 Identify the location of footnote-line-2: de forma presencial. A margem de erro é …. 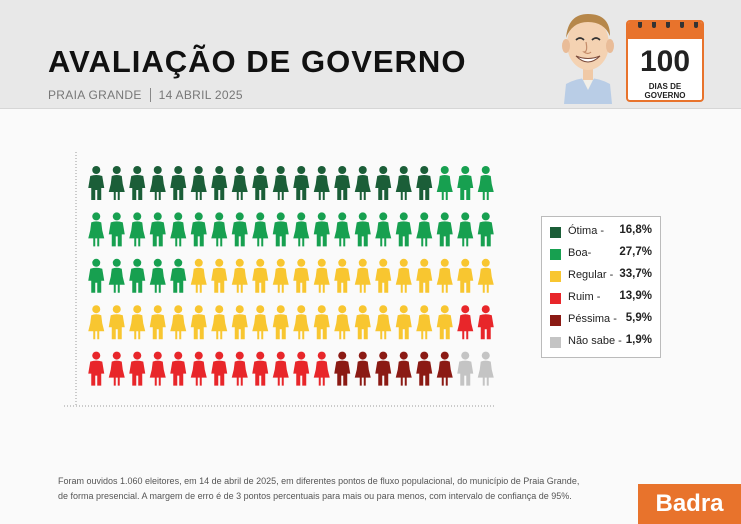
(315, 496).